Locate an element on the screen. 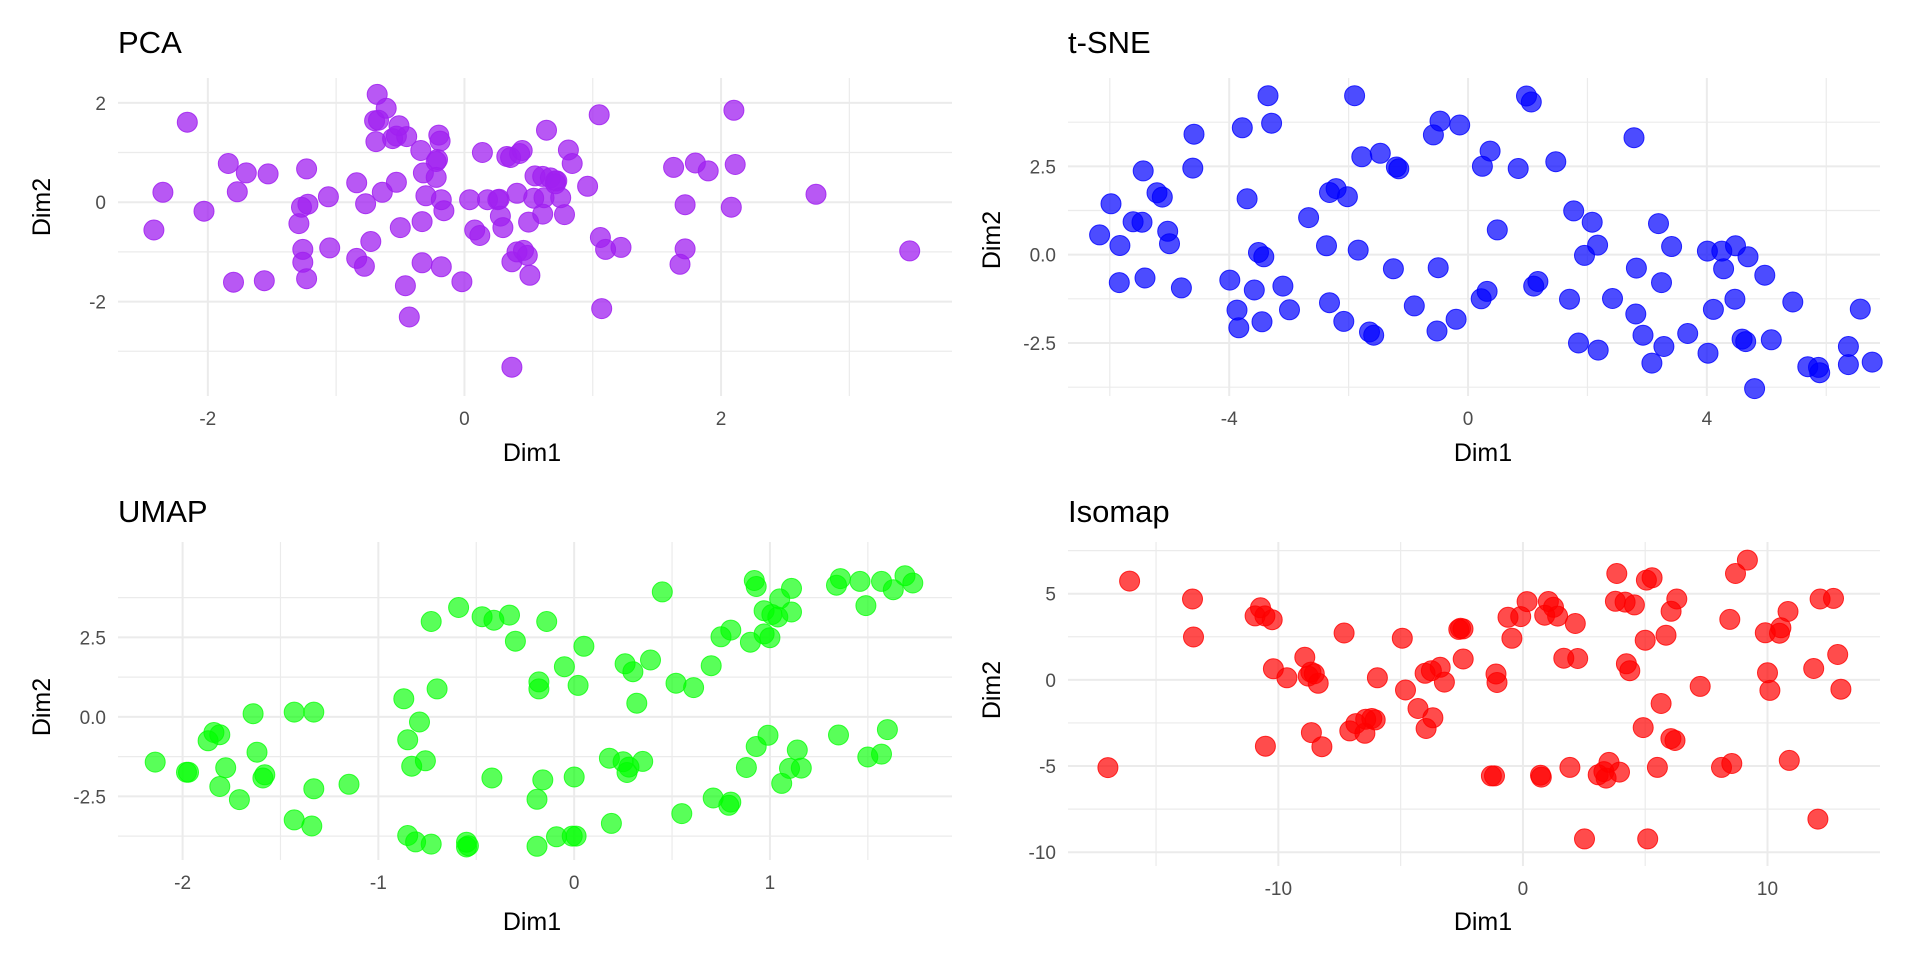 The width and height of the screenshot is (1920, 960). pca-x-tick-label: -2 is located at coordinates (207, 419).